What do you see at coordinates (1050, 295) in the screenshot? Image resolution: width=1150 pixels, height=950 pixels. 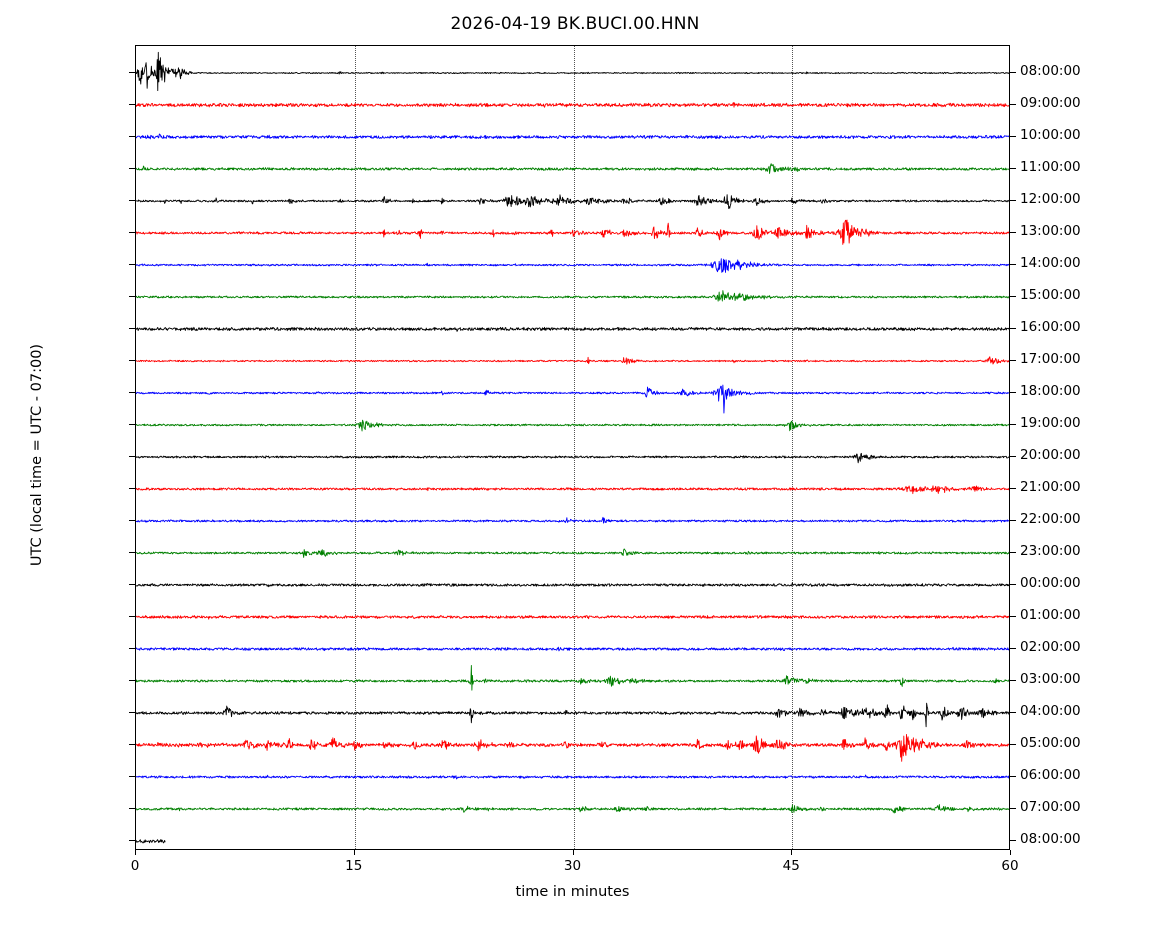 I see `y-tick-label-right: 15:00:00` at bounding box center [1050, 295].